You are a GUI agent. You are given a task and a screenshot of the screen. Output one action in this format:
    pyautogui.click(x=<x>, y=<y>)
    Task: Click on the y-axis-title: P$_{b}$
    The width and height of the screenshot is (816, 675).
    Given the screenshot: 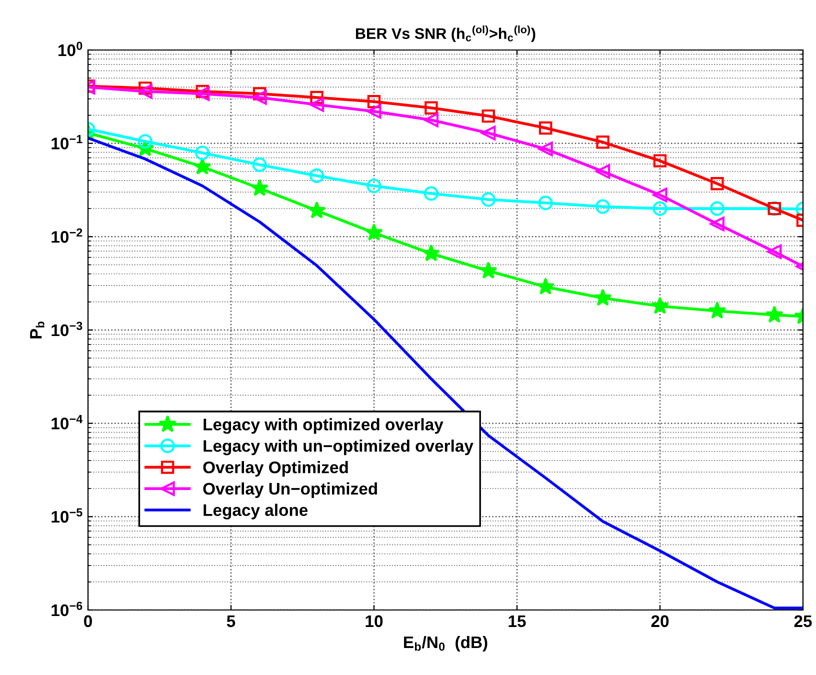 What is the action you would take?
    pyautogui.click(x=37, y=330)
    